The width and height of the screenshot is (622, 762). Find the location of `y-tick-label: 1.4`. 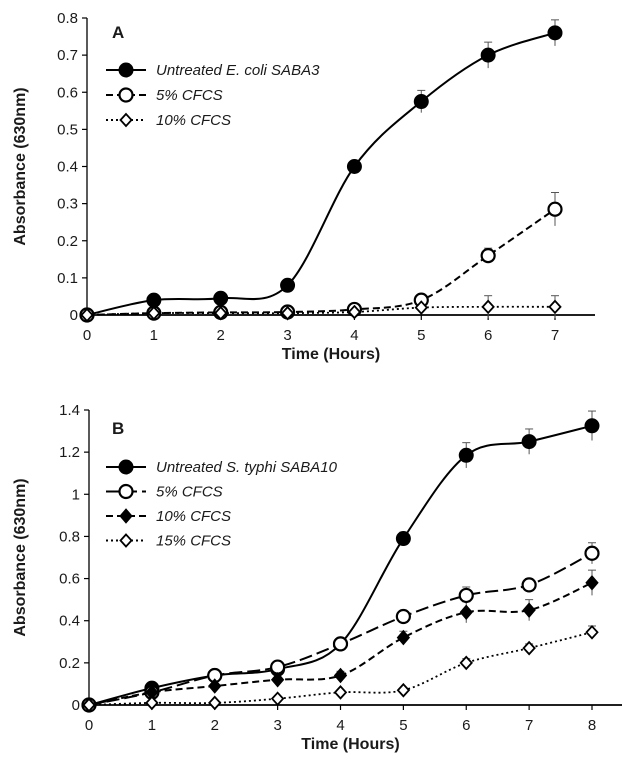

y-tick-label: 1.4 is located at coordinates (69, 410).